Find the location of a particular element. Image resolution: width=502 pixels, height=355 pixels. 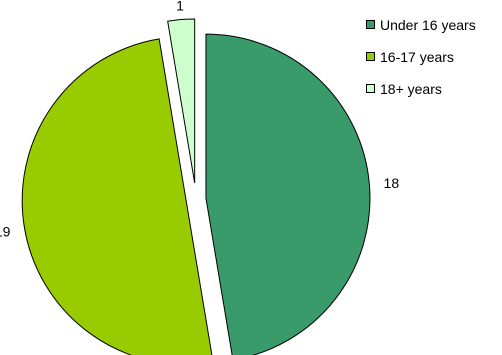

legend-label-16-17: 16-17 years is located at coordinates (417, 56).